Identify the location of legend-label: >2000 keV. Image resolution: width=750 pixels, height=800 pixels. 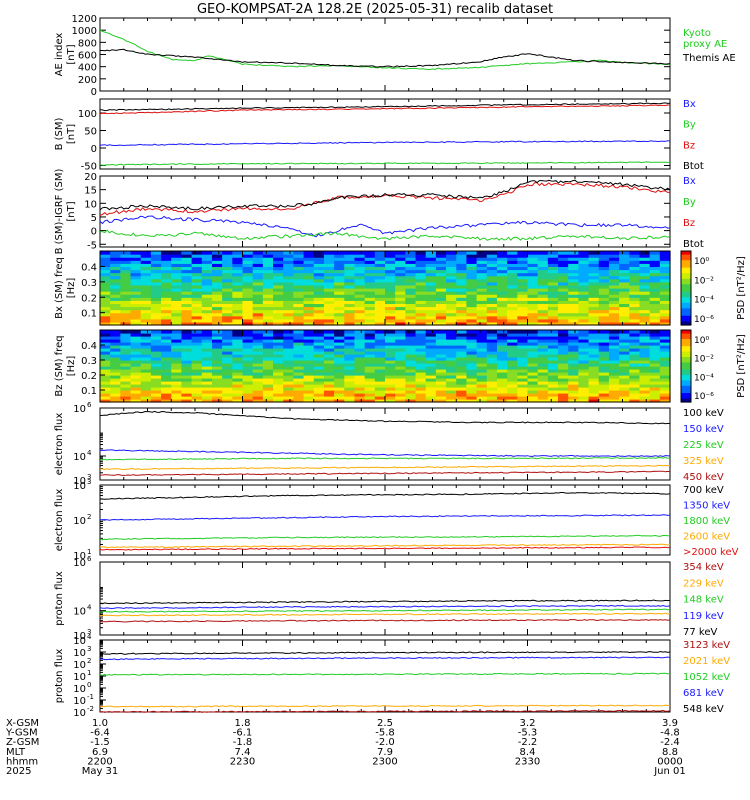
(711, 552).